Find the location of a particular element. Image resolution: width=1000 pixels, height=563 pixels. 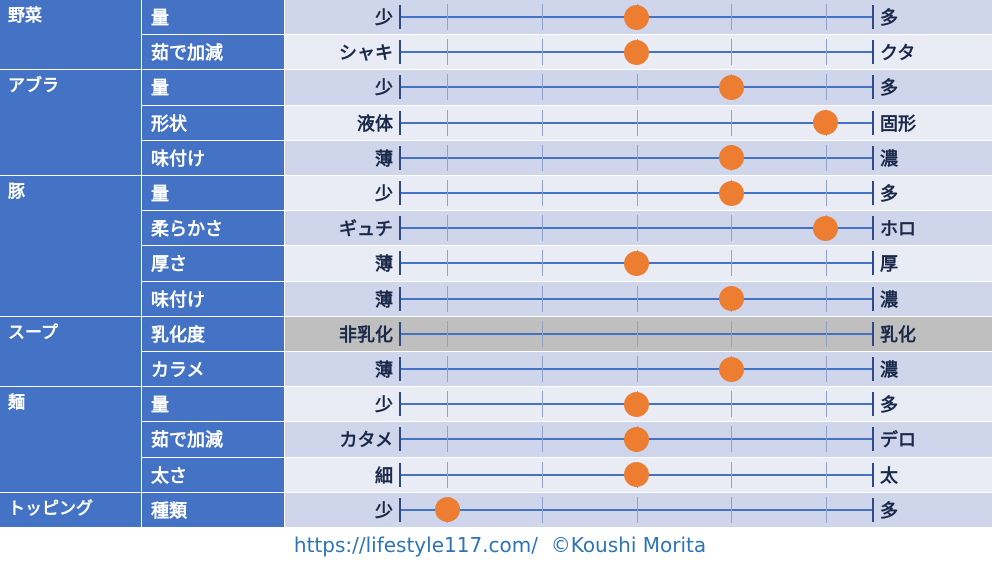

scale-high-label: 固形 is located at coordinates (898, 124).